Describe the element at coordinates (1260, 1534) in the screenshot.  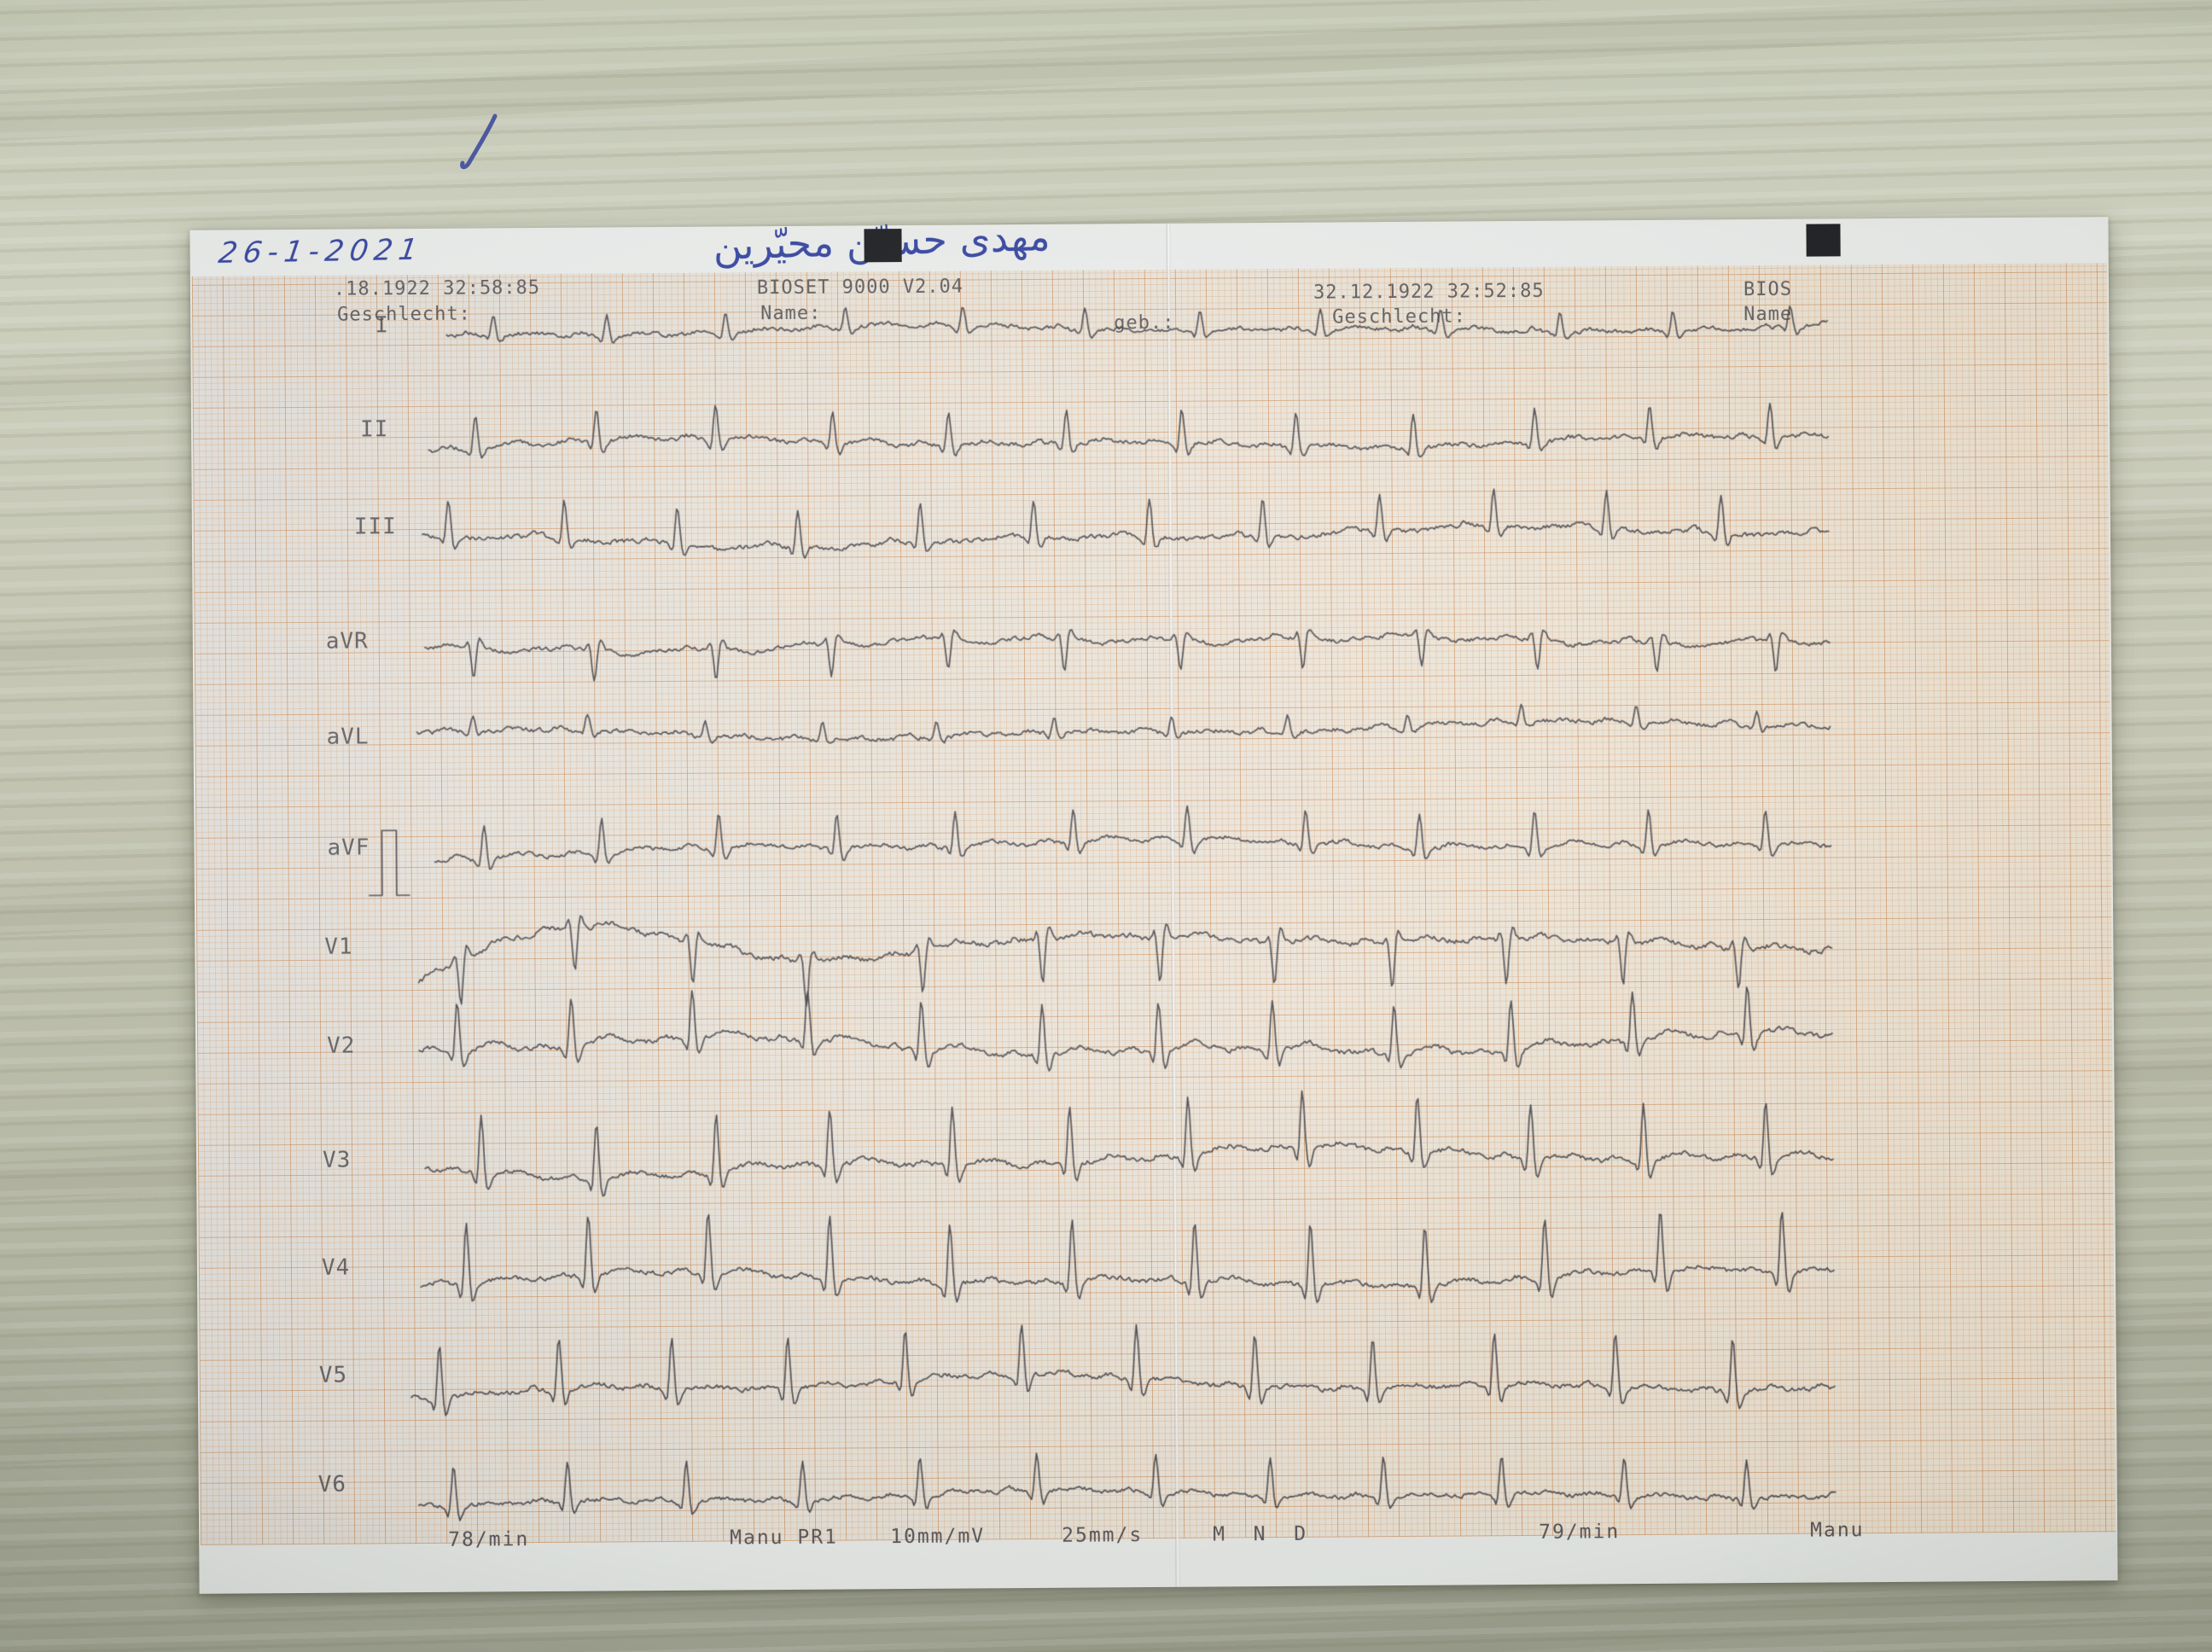
I see `footer-label-m-n-d: M N D` at that location.